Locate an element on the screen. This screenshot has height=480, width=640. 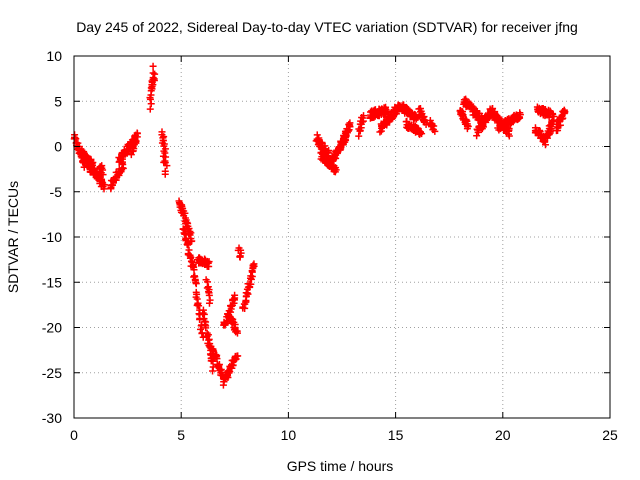
y-tick-label: -30 is located at coordinates (52, 418).